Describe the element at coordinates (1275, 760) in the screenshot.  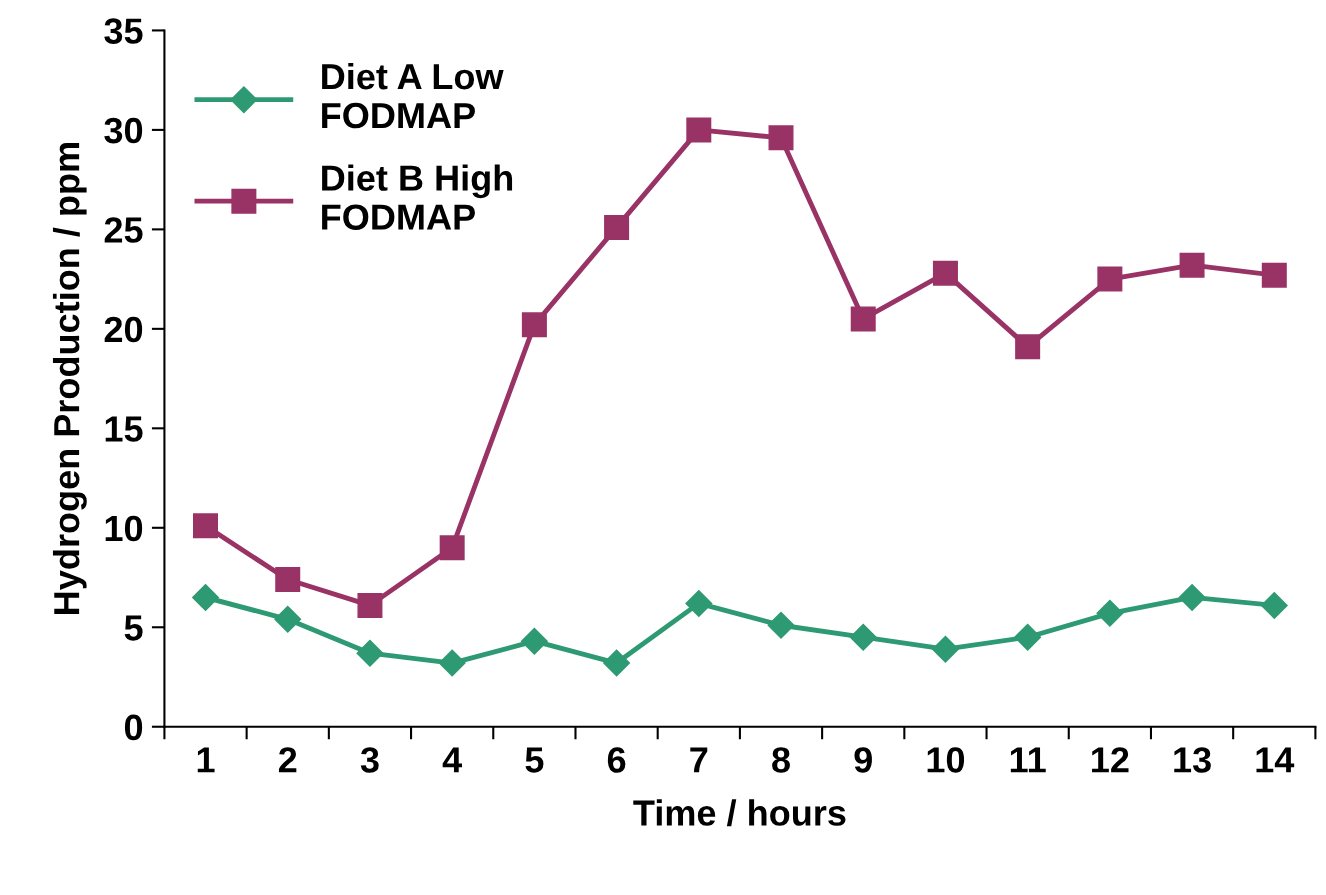
I see `x-tick-label: 14` at that location.